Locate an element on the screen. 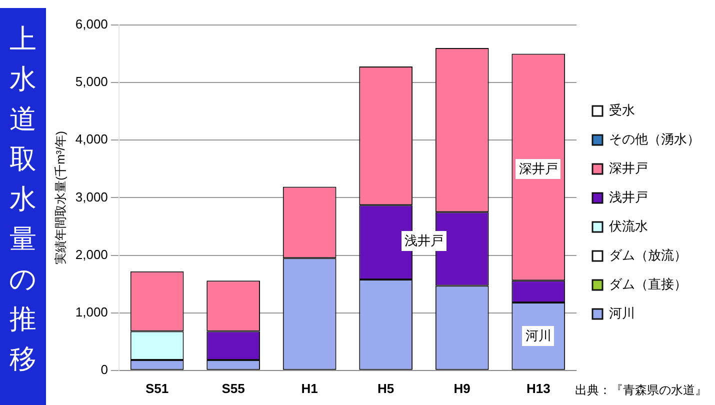 The height and width of the screenshot is (405, 715). legend-label: 深井戸 is located at coordinates (628, 168).